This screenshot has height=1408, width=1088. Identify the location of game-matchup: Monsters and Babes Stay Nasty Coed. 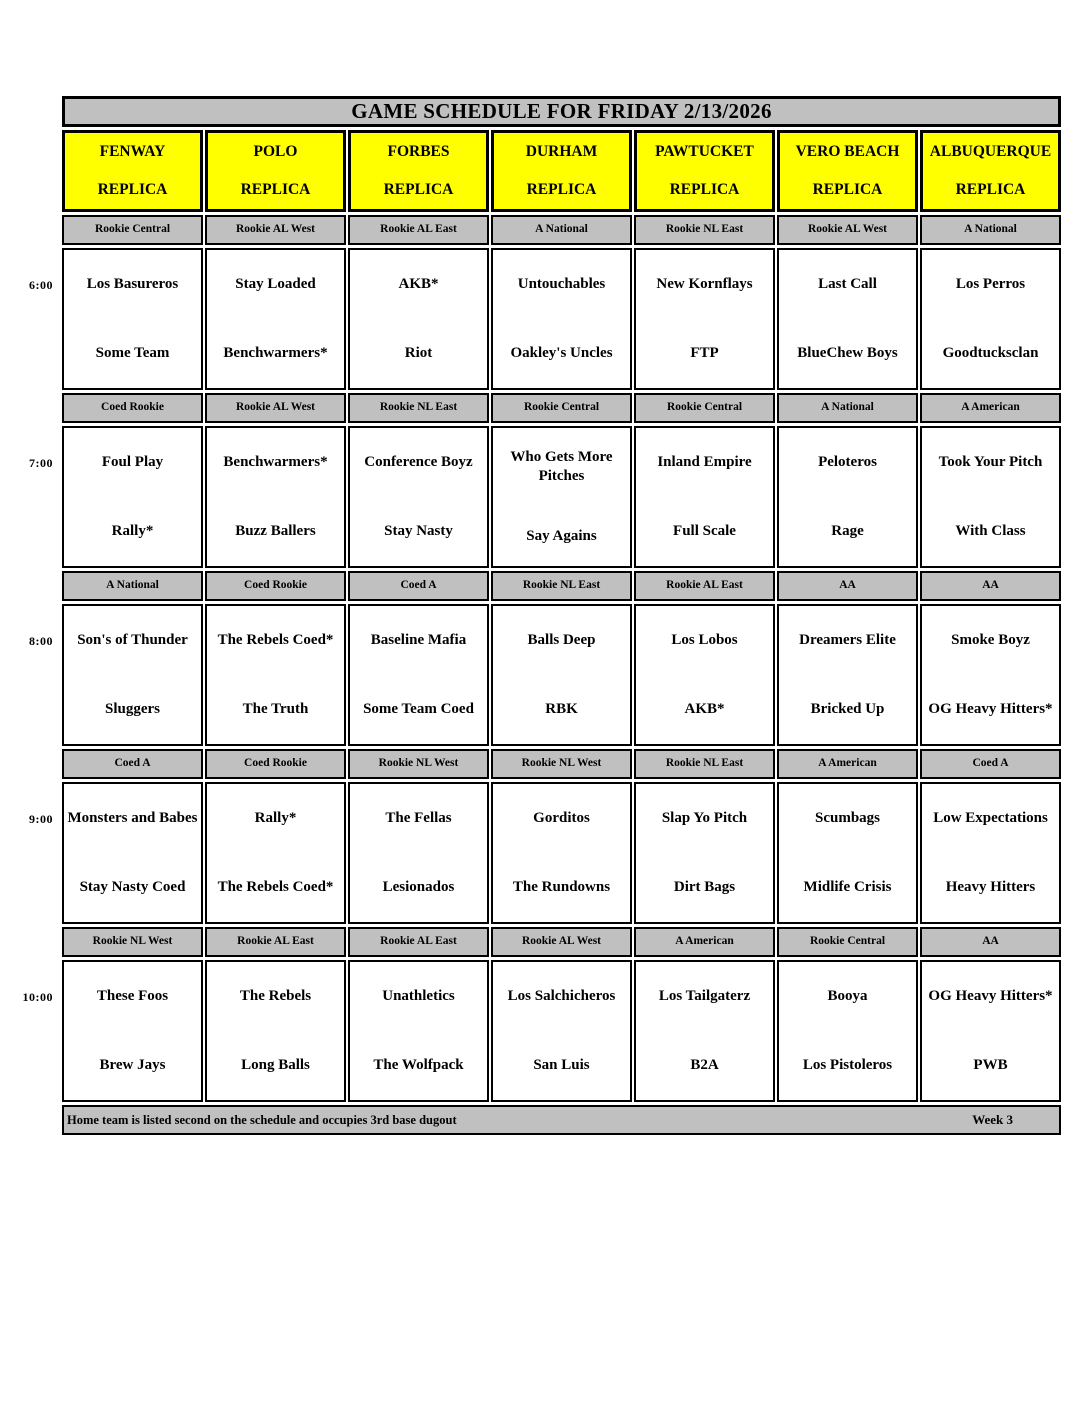
(132, 853).